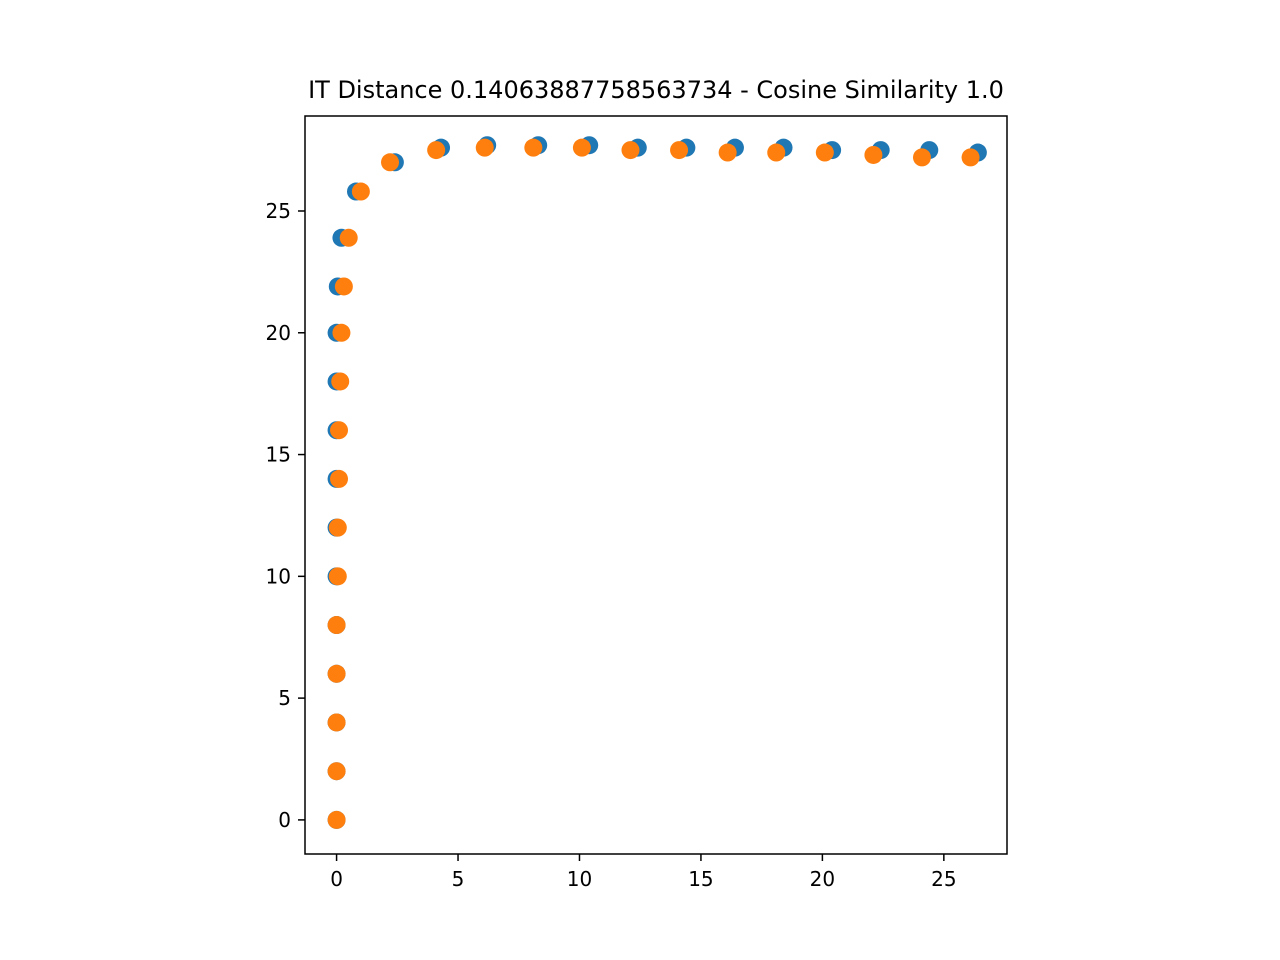 The image size is (1280, 960). Describe the element at coordinates (284, 698) in the screenshot. I see `y-tick-label: 5` at that location.